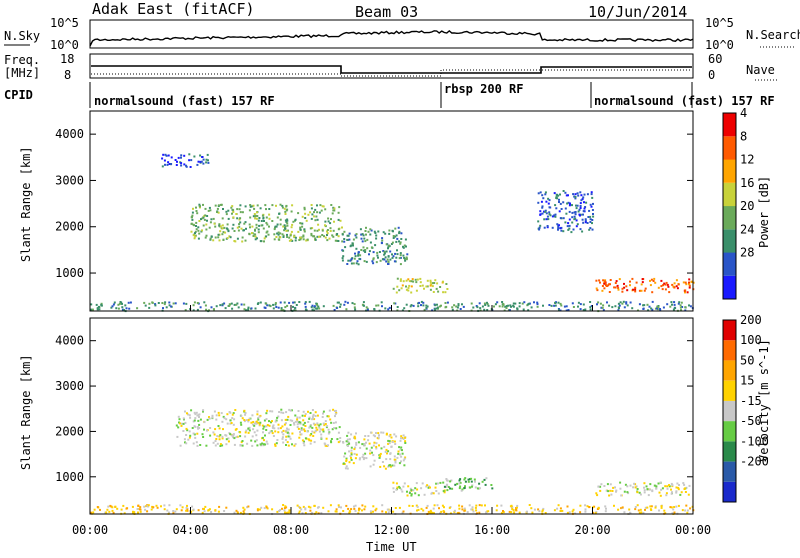  Describe the element at coordinates (729, 350) in the screenshot. I see `colorbar-swatch` at that location.